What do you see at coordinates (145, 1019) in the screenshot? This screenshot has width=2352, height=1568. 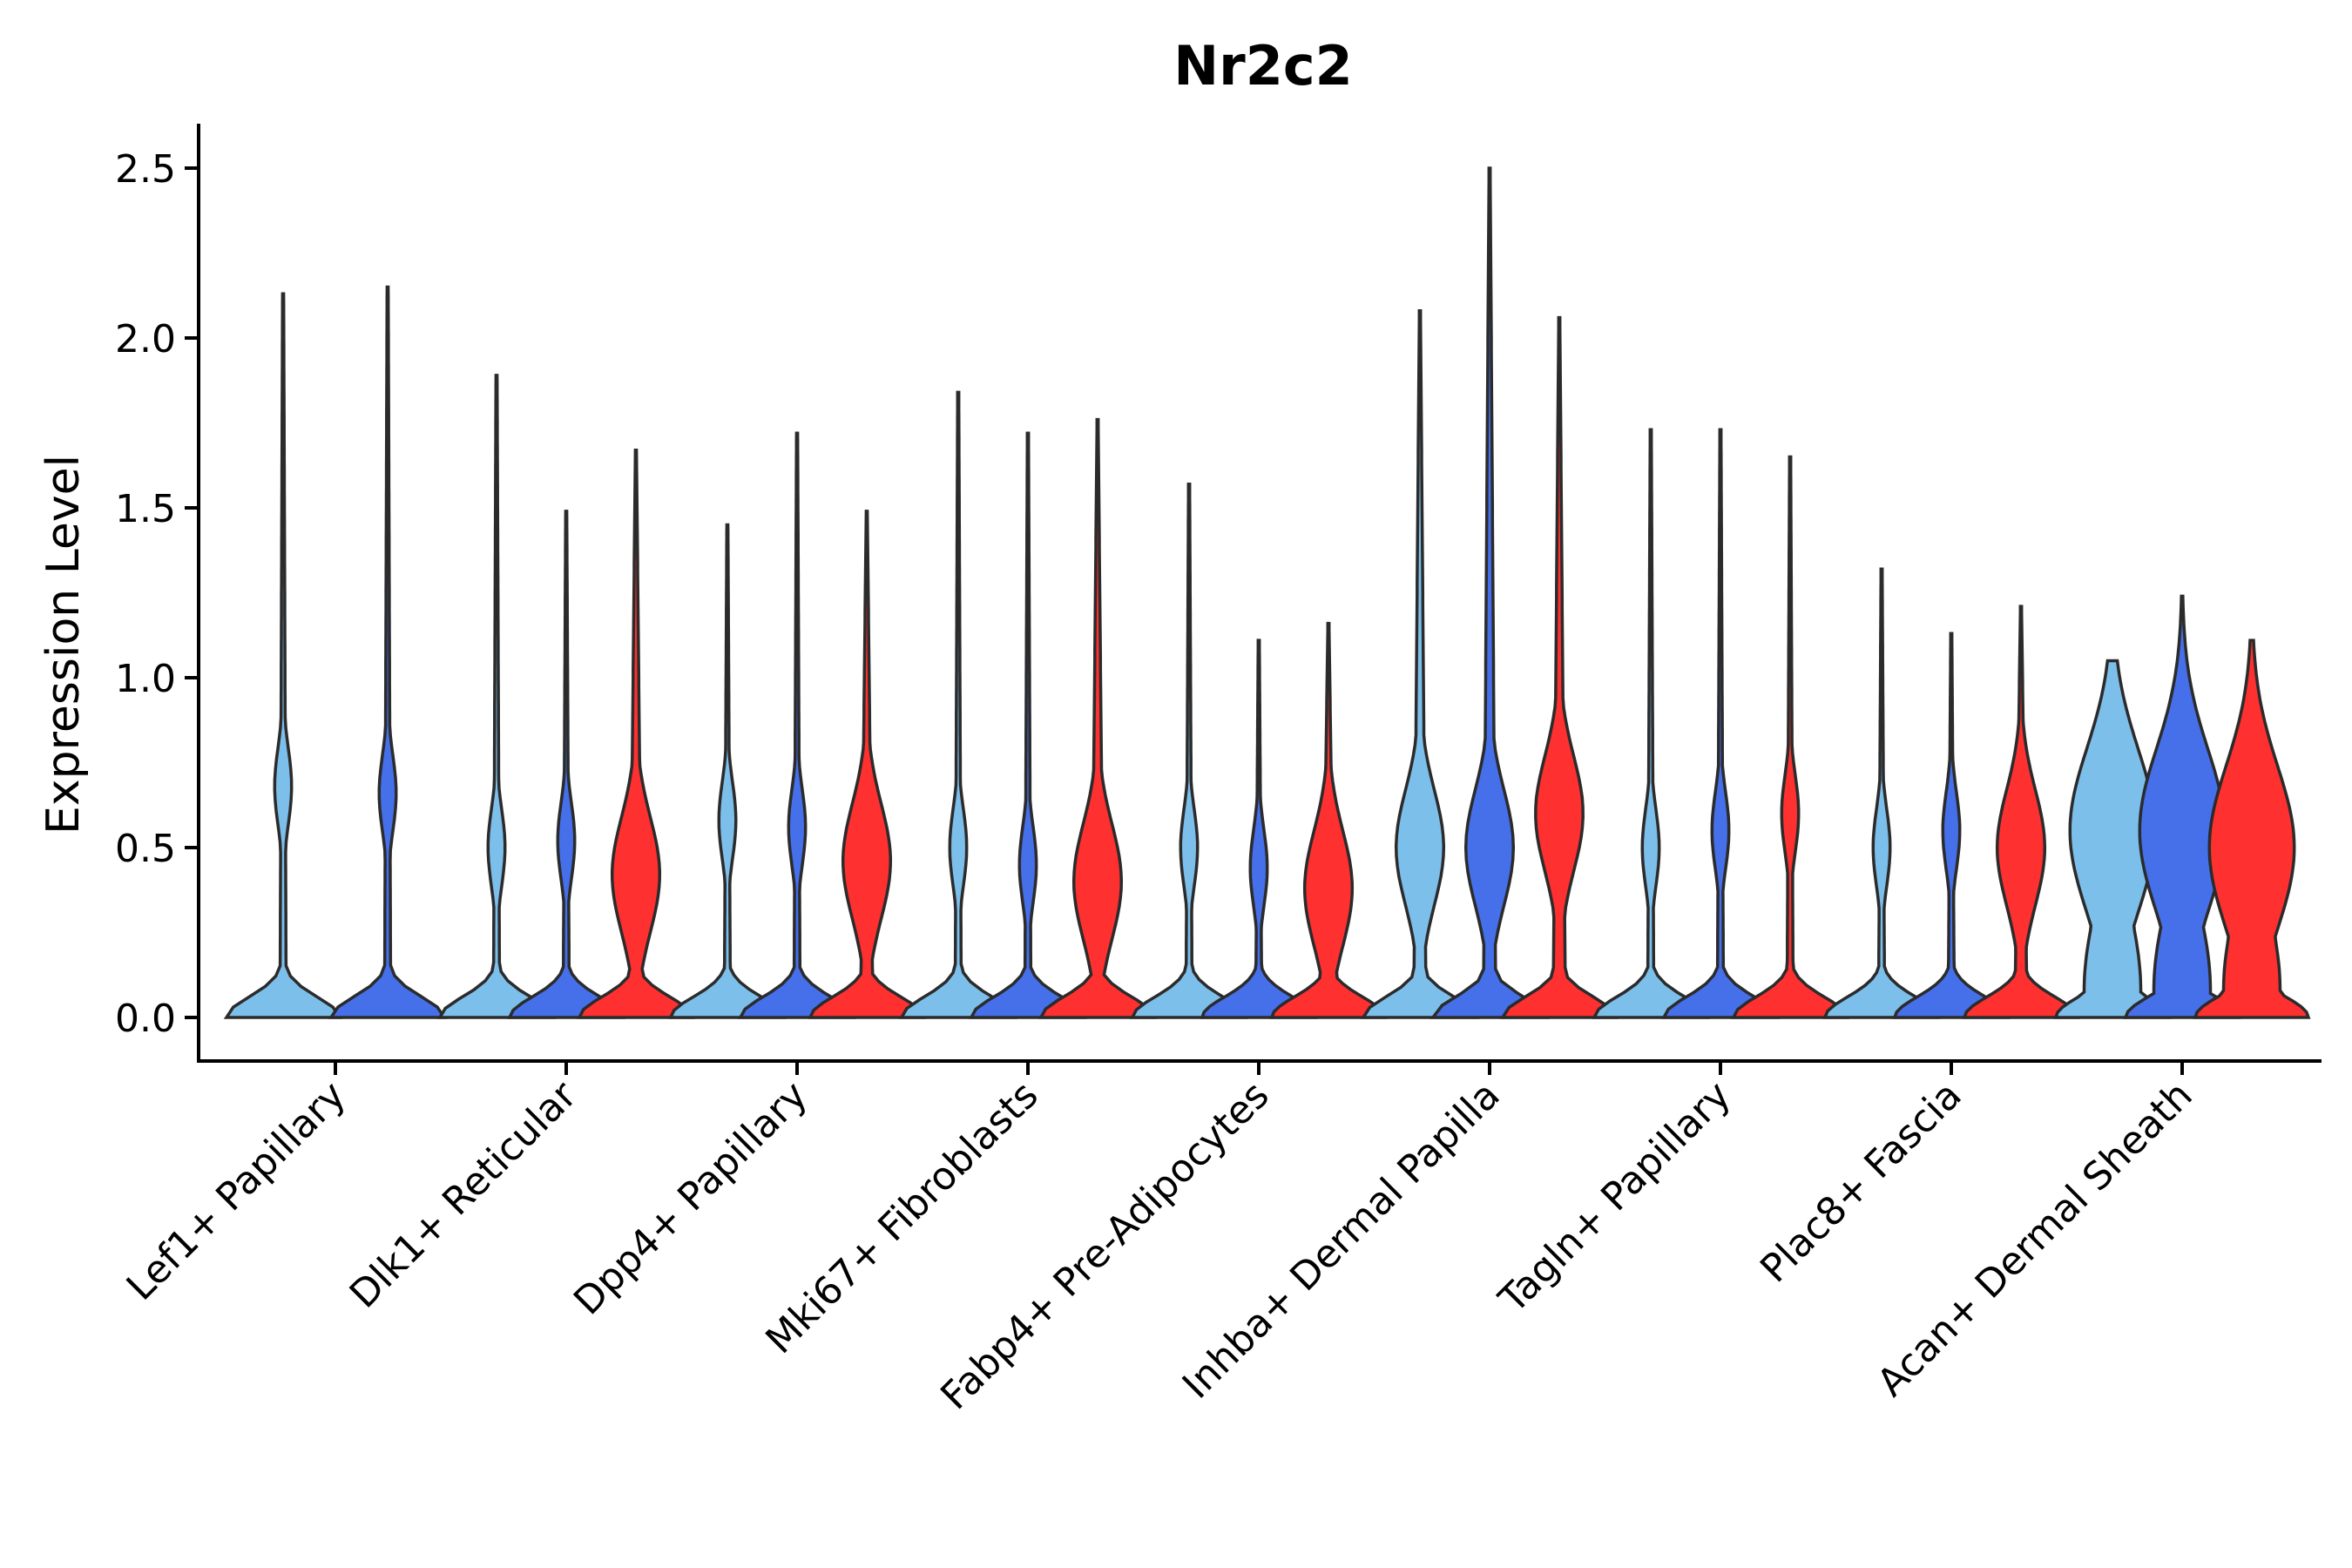 I see `y-tick-label: 0.0` at bounding box center [145, 1019].